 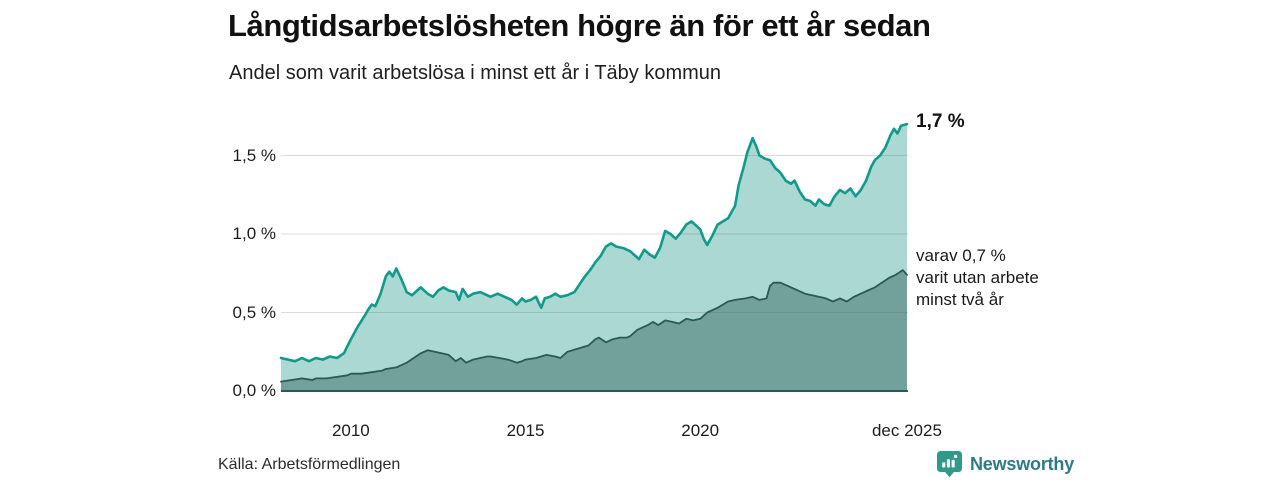 I want to click on y-tick-label: 1,5 %, so click(x=254, y=155).